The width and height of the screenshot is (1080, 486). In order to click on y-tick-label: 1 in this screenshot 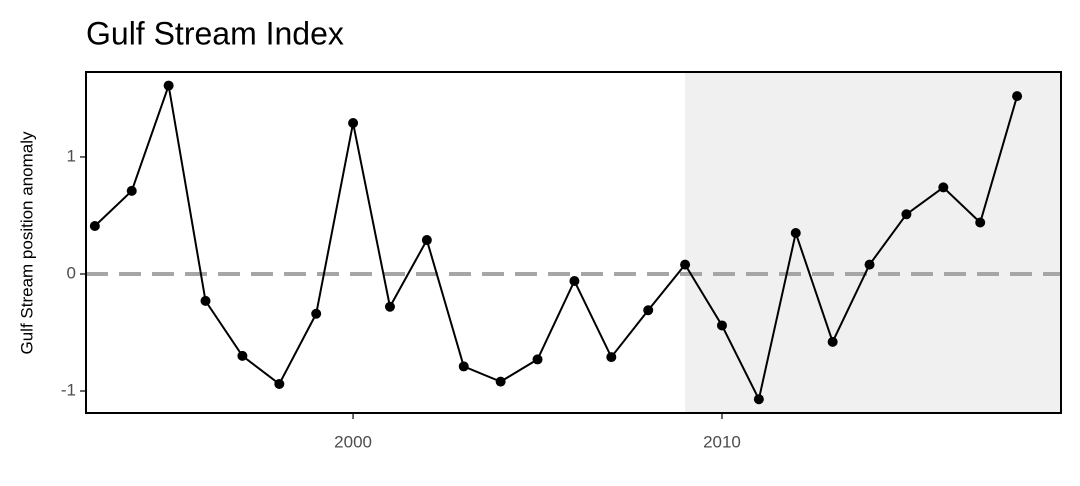, I will do `click(71, 155)`.